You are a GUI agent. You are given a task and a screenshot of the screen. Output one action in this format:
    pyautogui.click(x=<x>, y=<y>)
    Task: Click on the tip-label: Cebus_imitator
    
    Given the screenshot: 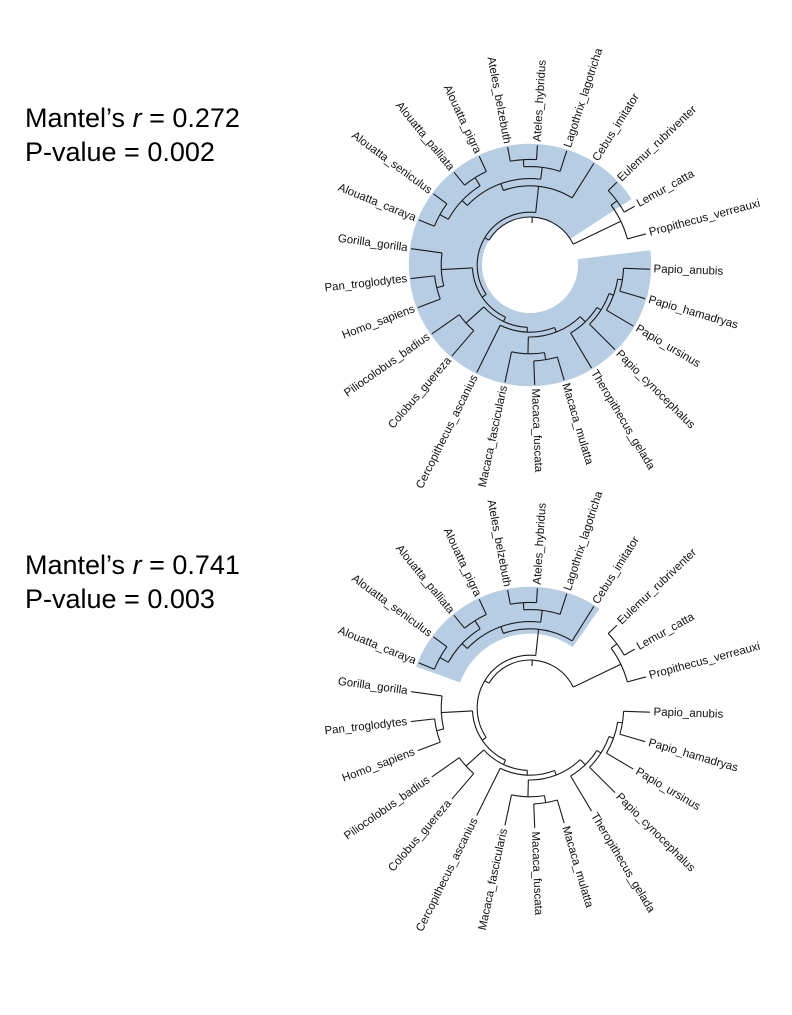 What is the action you would take?
    pyautogui.click(x=616, y=571)
    